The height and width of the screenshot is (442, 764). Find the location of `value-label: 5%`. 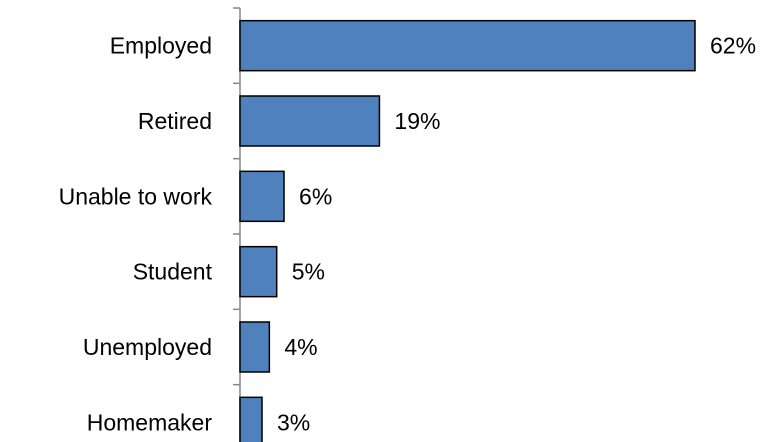

value-label: 5% is located at coordinates (308, 272).